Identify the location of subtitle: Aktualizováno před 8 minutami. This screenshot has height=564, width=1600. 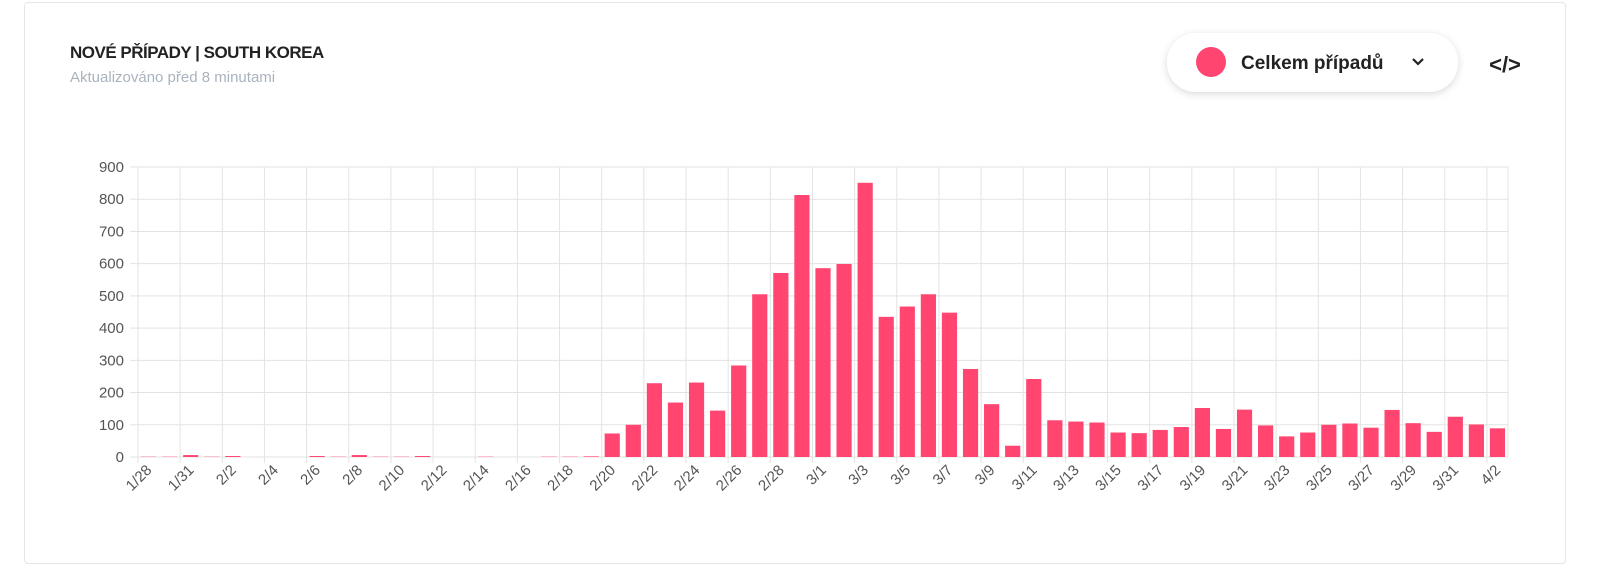
(172, 77).